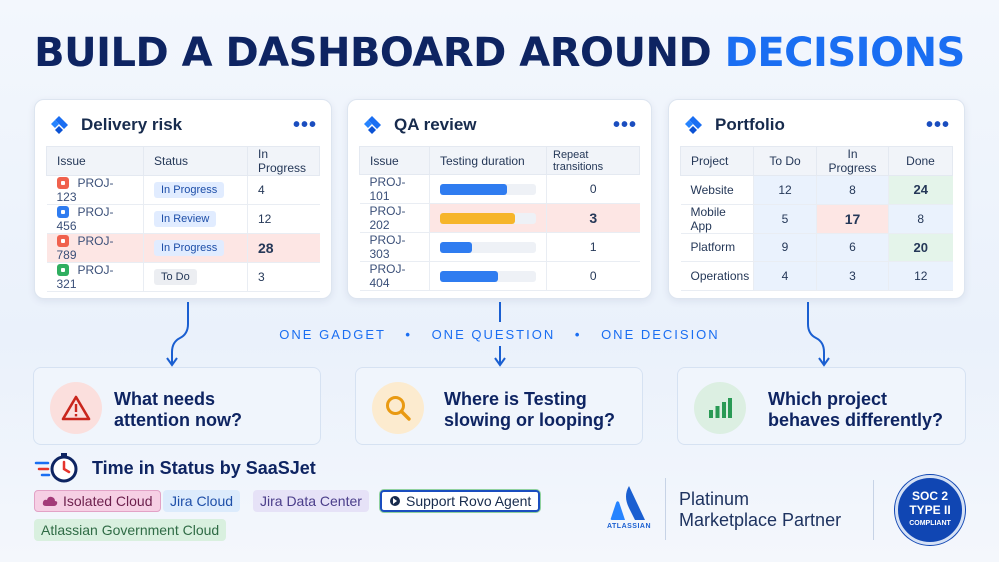 This screenshot has width=999, height=562. Describe the element at coordinates (56, 468) in the screenshot. I see `stopwatch-icon` at that location.